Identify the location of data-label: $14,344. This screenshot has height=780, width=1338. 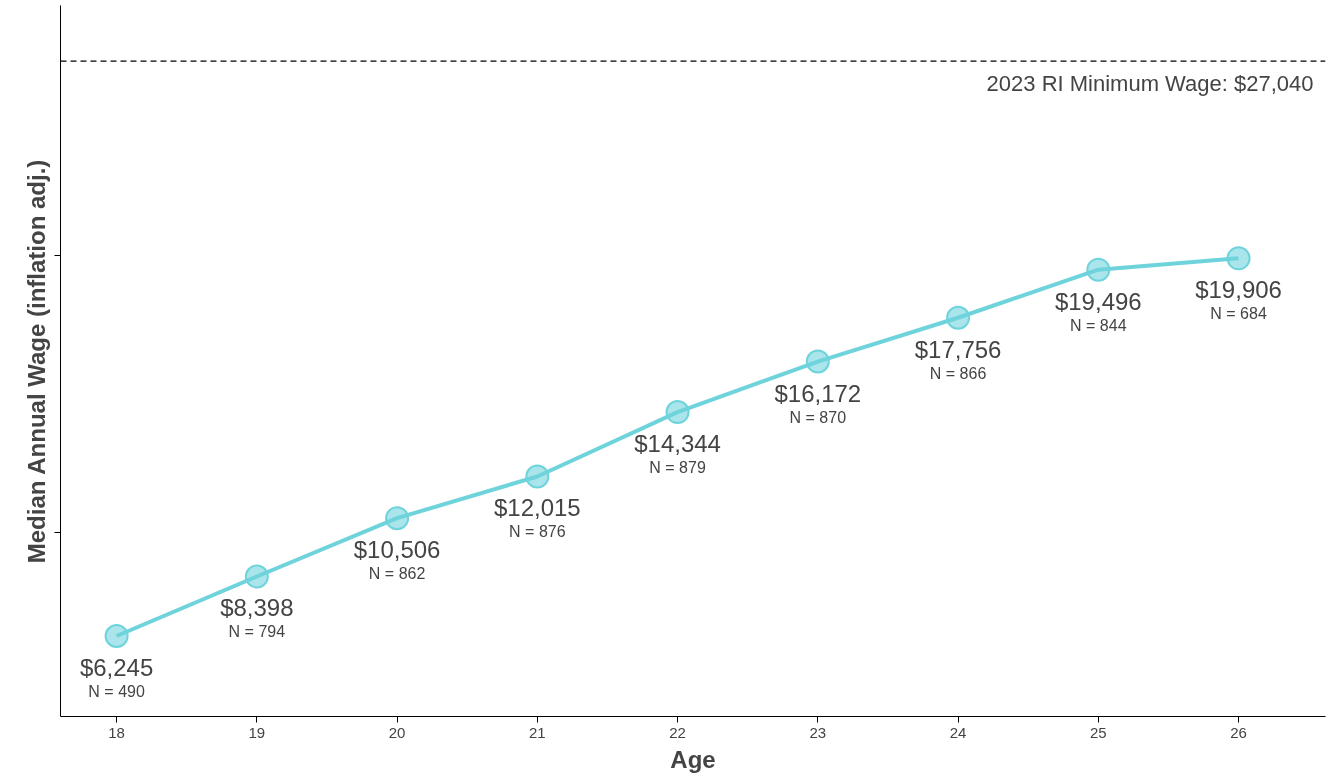
(677, 444).